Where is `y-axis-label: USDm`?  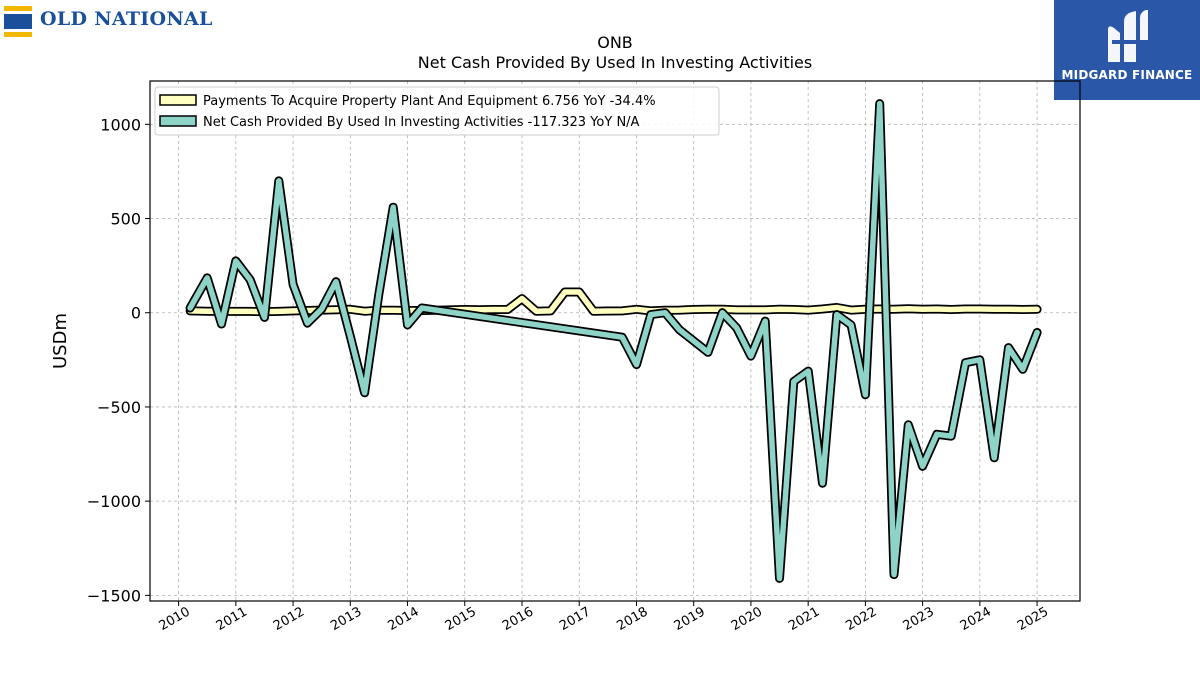
y-axis-label: USDm is located at coordinates (60, 341).